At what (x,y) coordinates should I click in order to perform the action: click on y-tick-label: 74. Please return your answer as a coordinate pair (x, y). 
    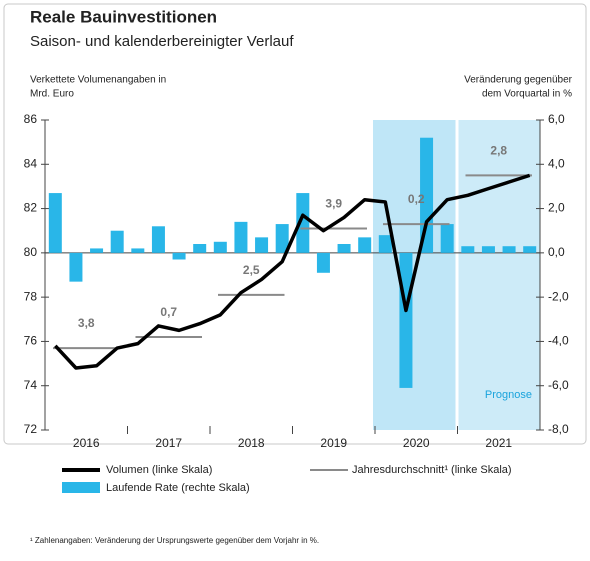
    Looking at the image, I should click on (31, 385).